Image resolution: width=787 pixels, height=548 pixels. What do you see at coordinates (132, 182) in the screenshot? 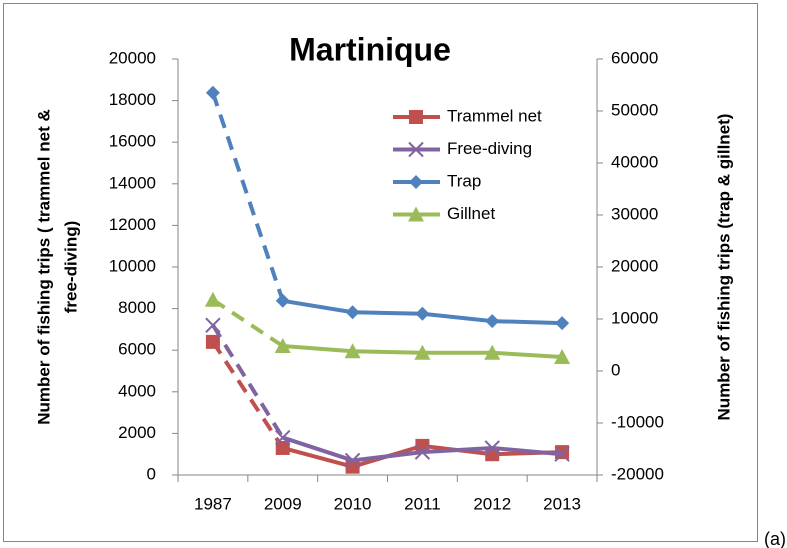
I see `y-tick-label: 14000` at bounding box center [132, 182].